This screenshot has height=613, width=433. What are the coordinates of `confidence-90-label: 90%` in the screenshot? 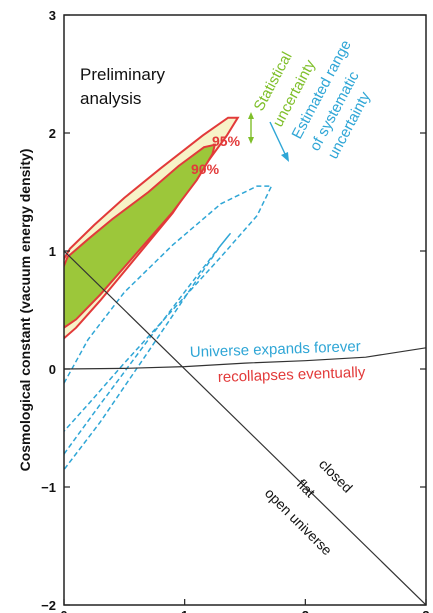 It's located at (205, 169).